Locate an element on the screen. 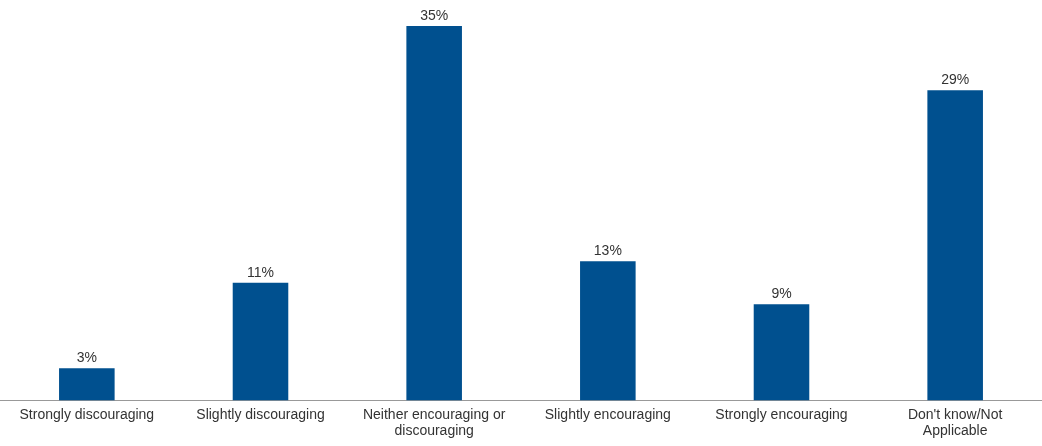 The width and height of the screenshot is (1042, 446). data-label: 13% is located at coordinates (607, 250).